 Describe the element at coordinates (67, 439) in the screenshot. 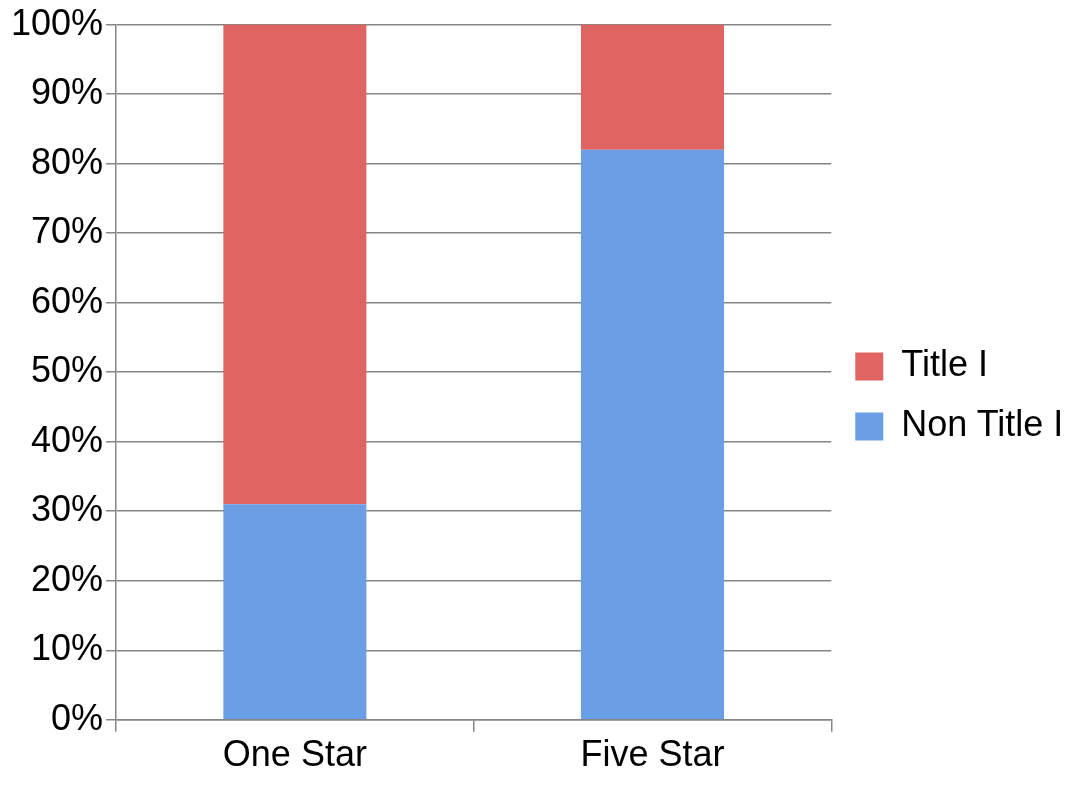

I see `y-tick-label: 40%` at that location.